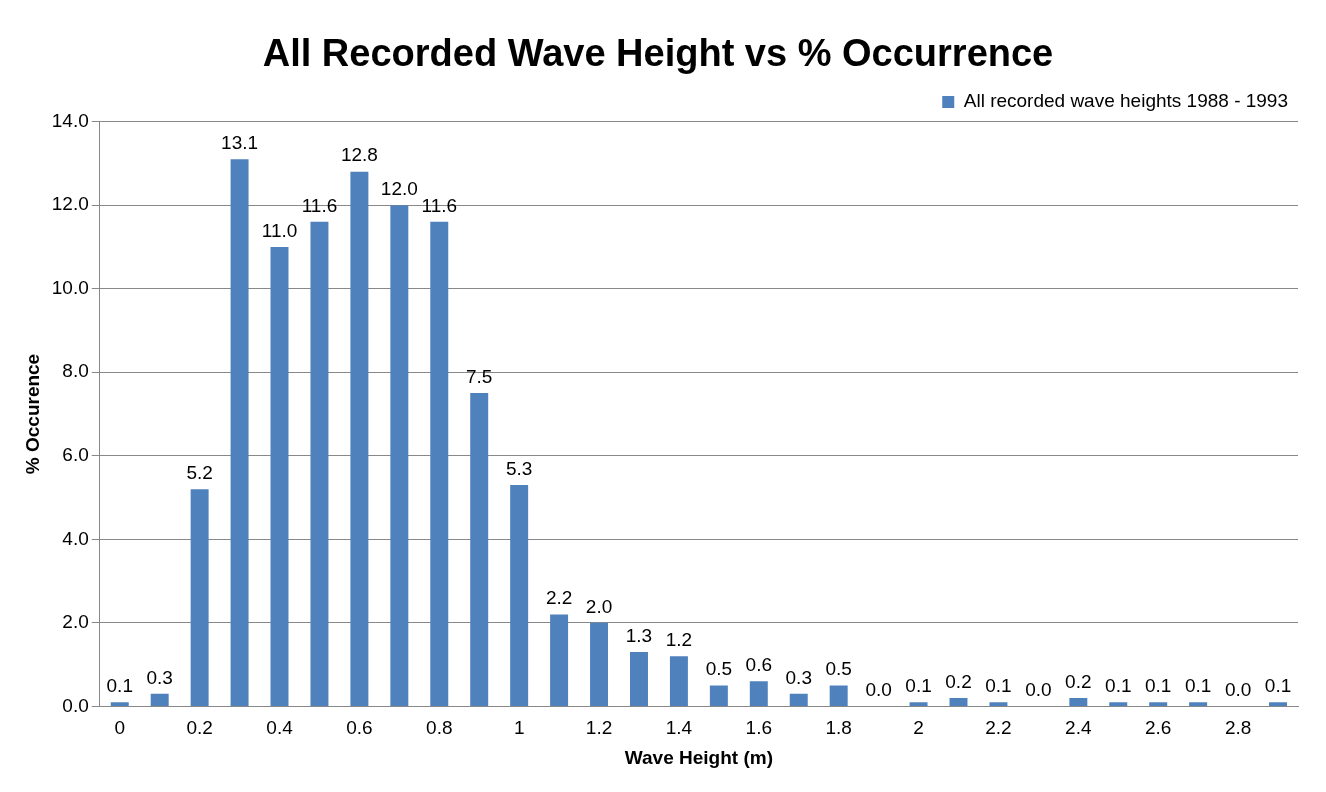  Describe the element at coordinates (639, 635) in the screenshot. I see `data-label: 1.3` at that location.